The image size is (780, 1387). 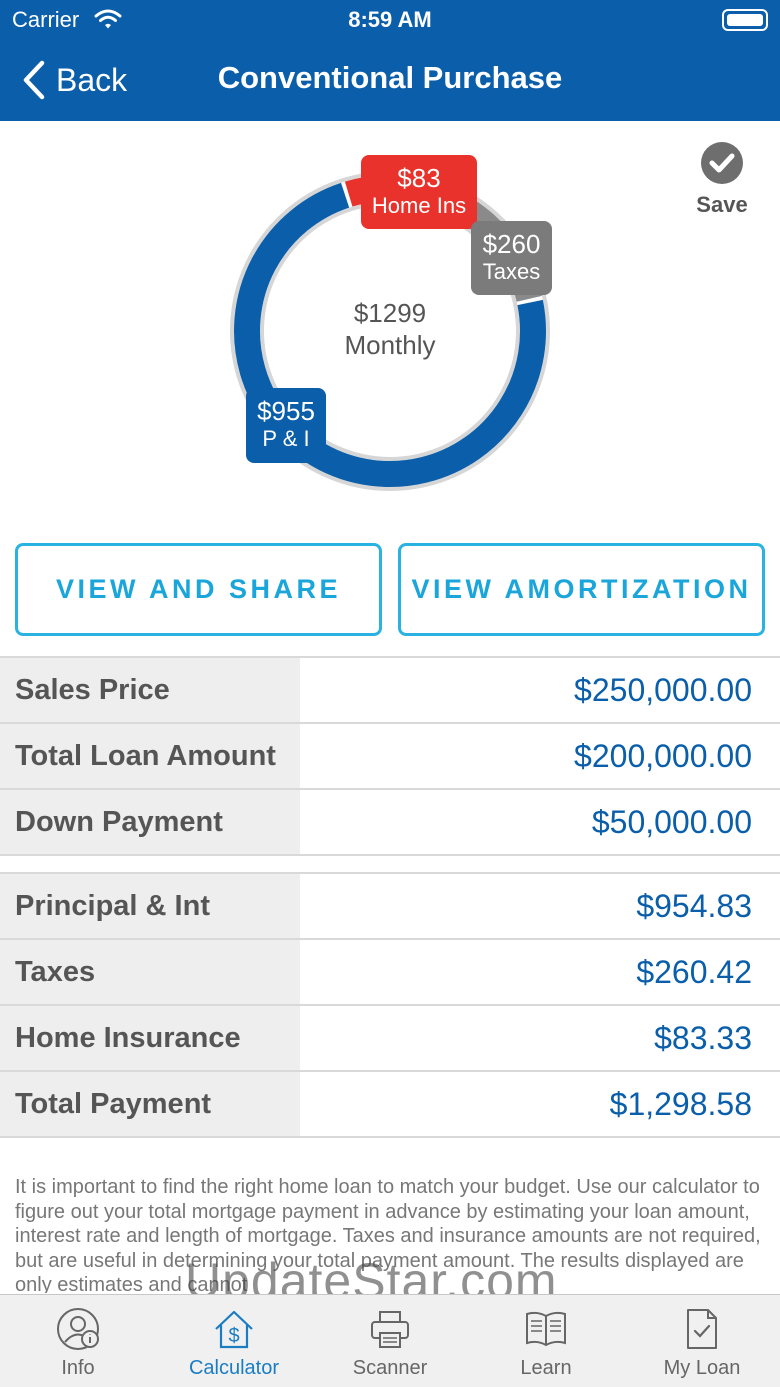 What do you see at coordinates (78, 1329) in the screenshot?
I see `user-info-icon` at bounding box center [78, 1329].